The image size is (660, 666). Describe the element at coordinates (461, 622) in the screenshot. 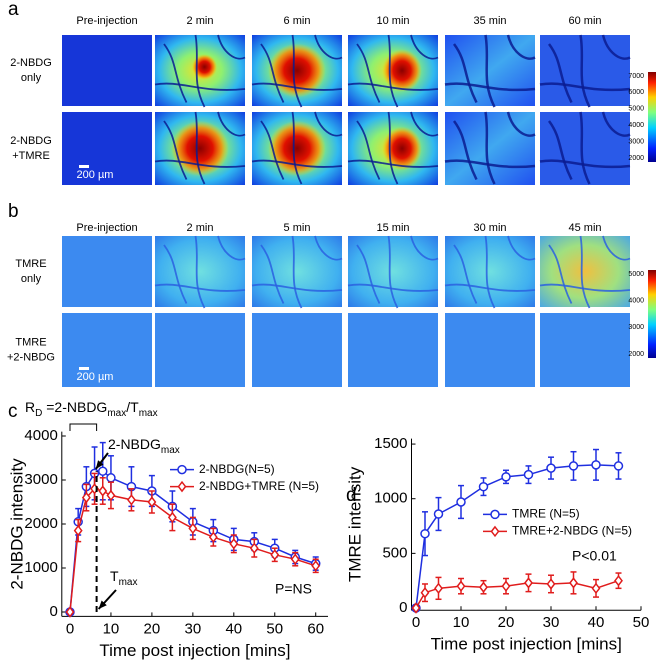

I see `x-tick-label: 10` at that location.